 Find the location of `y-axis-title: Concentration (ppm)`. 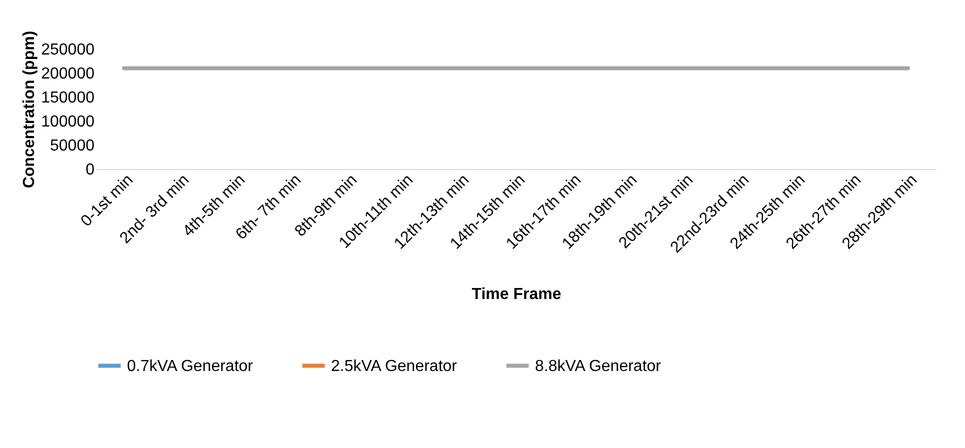

y-axis-title: Concentration (ppm) is located at coordinates (29, 109).